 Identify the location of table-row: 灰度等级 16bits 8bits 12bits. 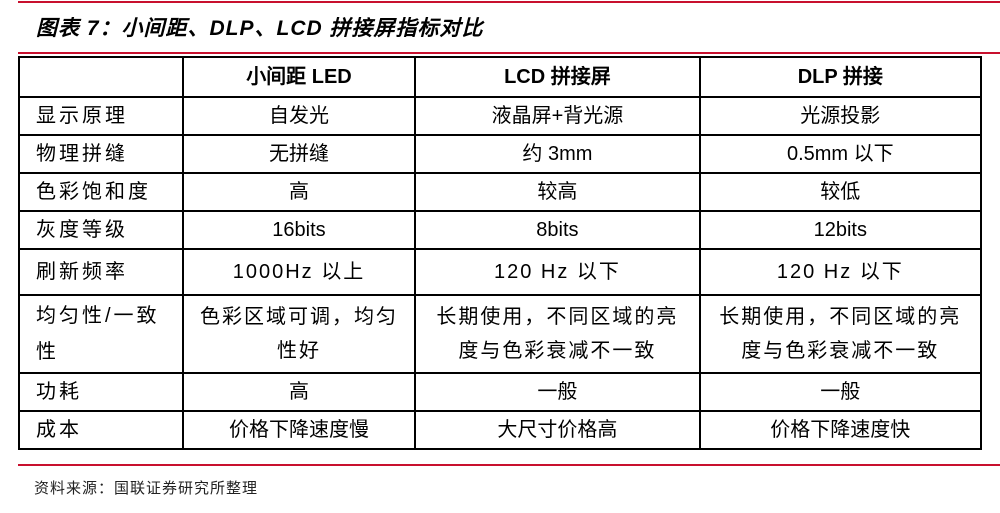
(500, 230).